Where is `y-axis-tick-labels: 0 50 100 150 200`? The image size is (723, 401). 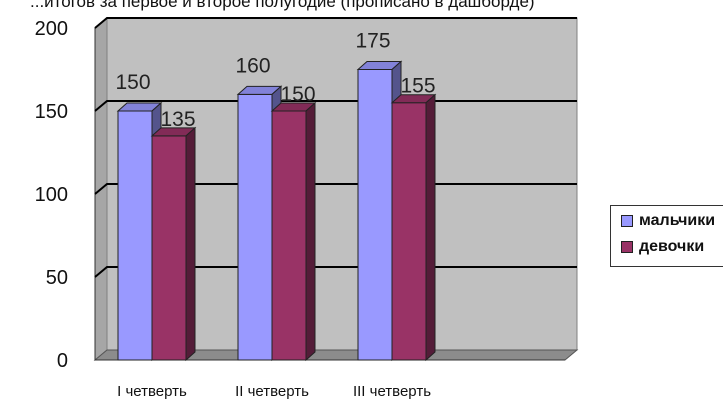 y-axis-tick-labels: 0 50 100 150 200 is located at coordinates (51, 195).